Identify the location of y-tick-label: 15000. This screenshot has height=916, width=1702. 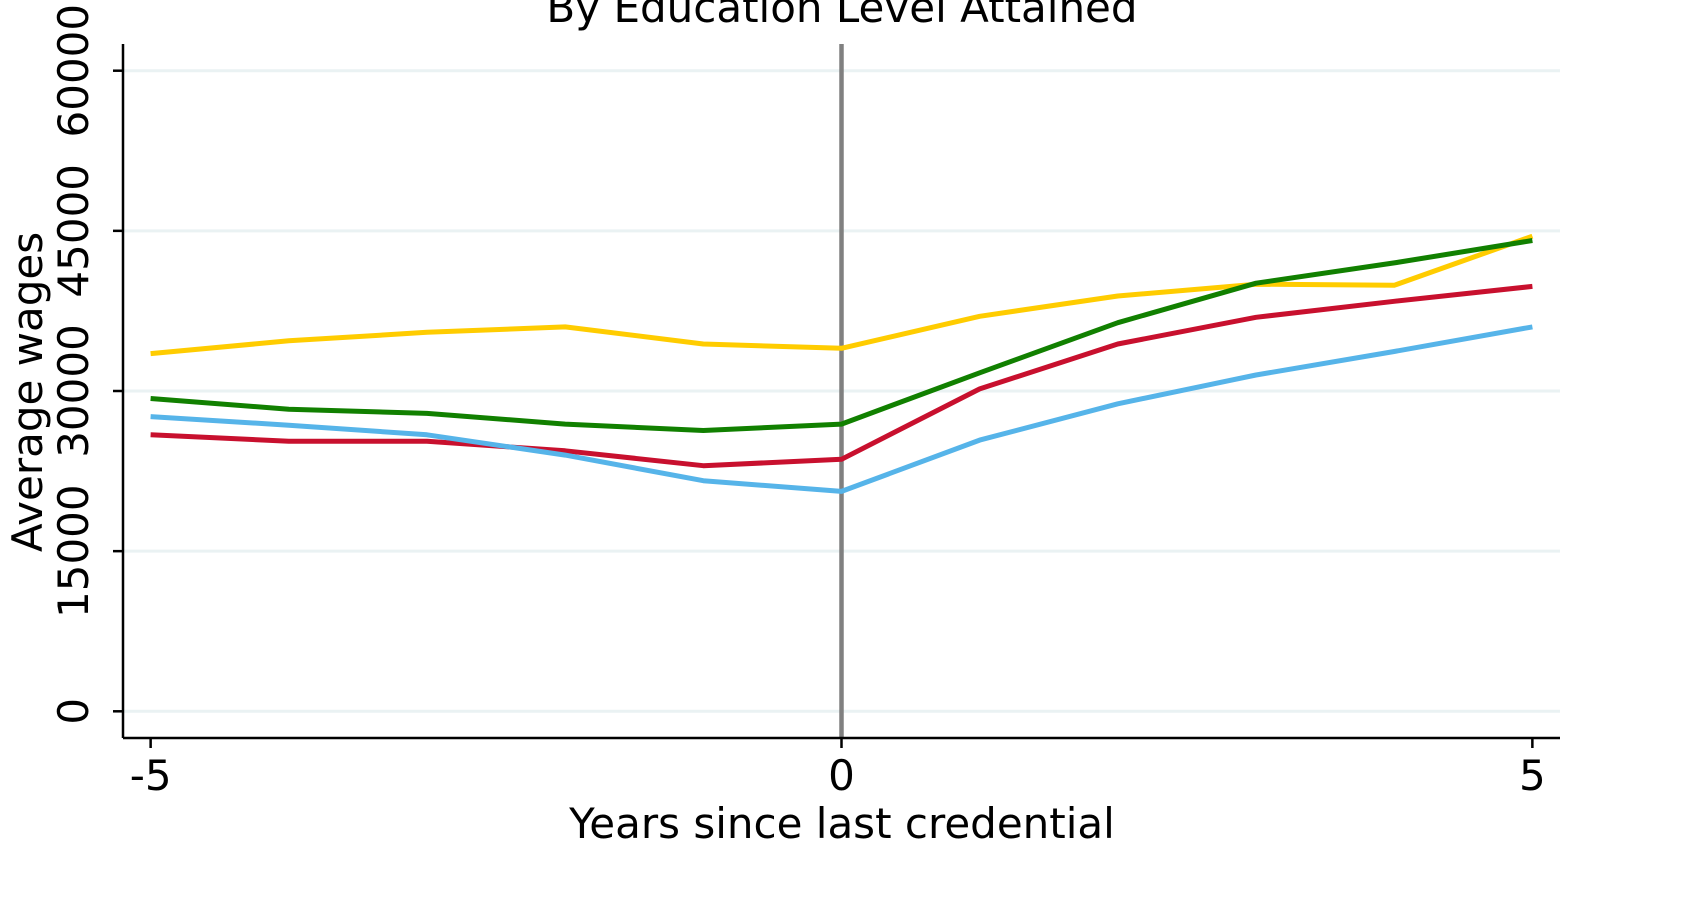
(73, 551).